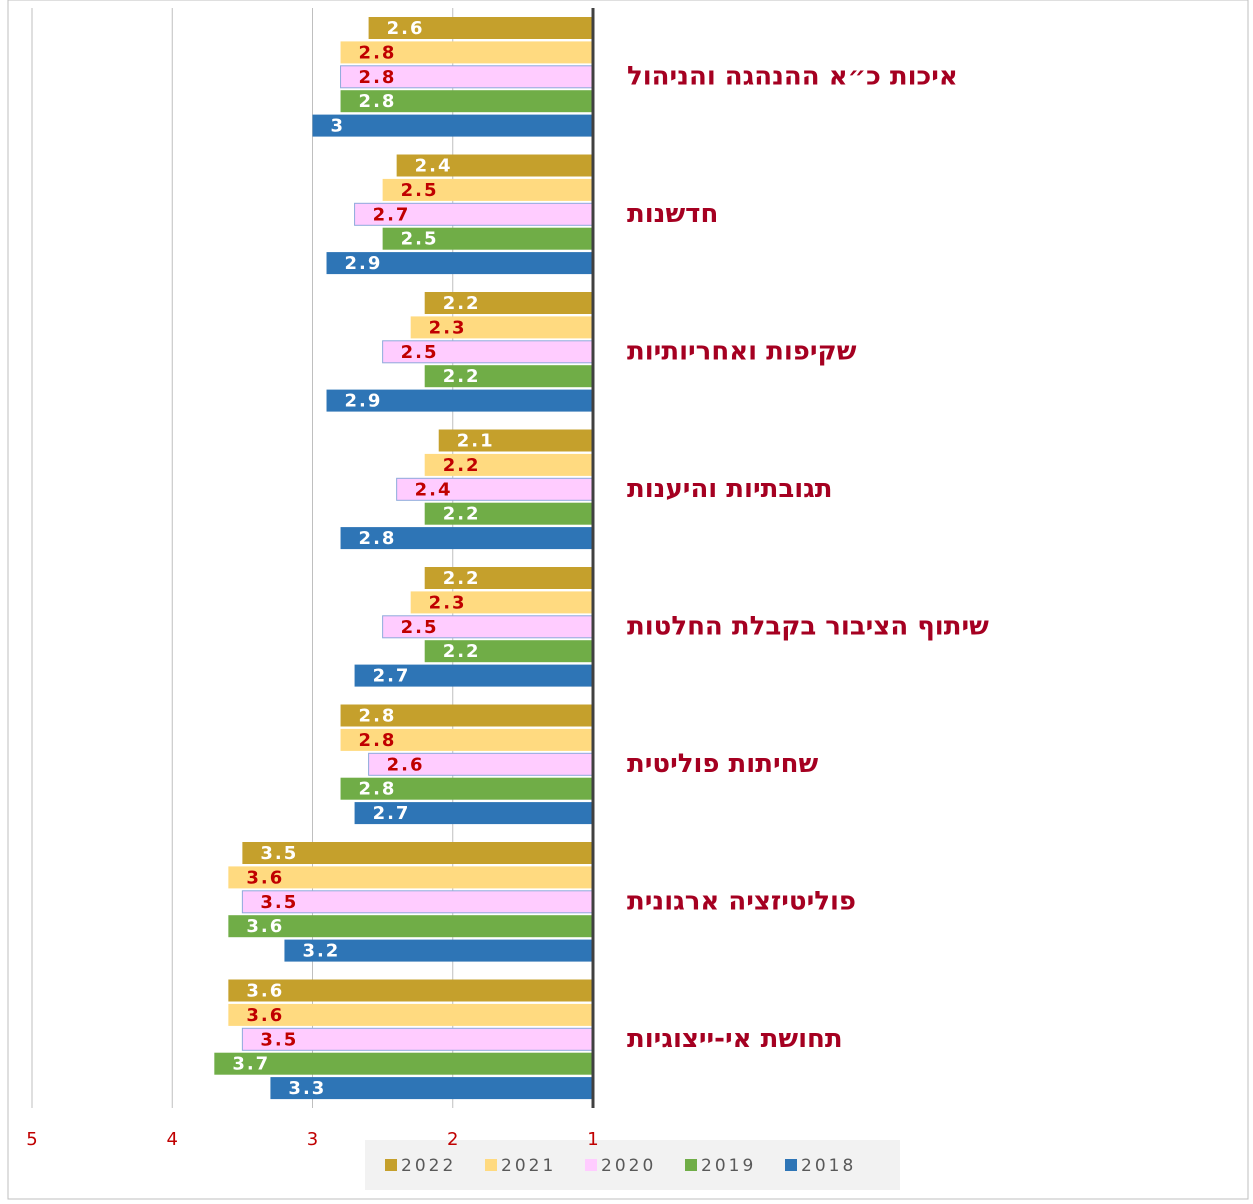  What do you see at coordinates (312, 1139) in the screenshot?
I see `x-tick-label: 3` at bounding box center [312, 1139].